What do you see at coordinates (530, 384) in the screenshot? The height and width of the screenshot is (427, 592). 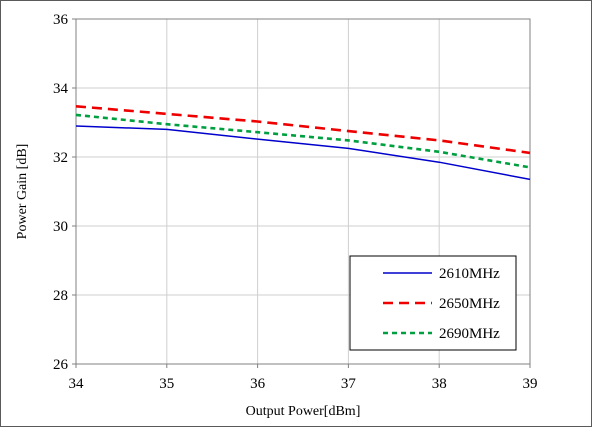 I see `x-tick-label: 39` at bounding box center [530, 384].